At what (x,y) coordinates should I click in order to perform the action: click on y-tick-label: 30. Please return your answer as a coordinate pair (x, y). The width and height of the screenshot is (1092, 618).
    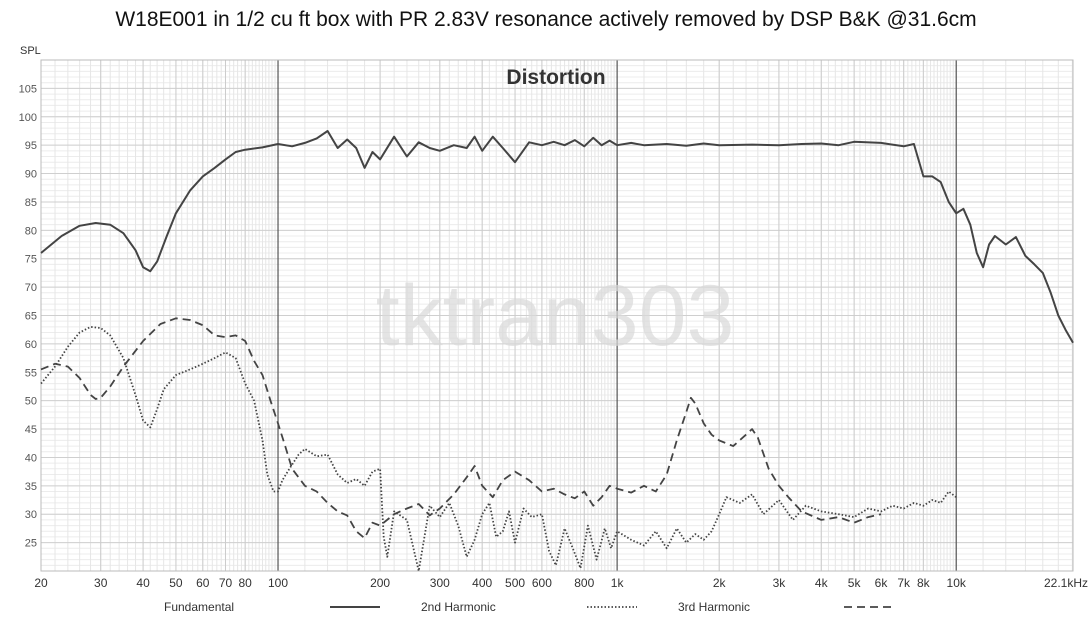
    Looking at the image, I should click on (31, 515).